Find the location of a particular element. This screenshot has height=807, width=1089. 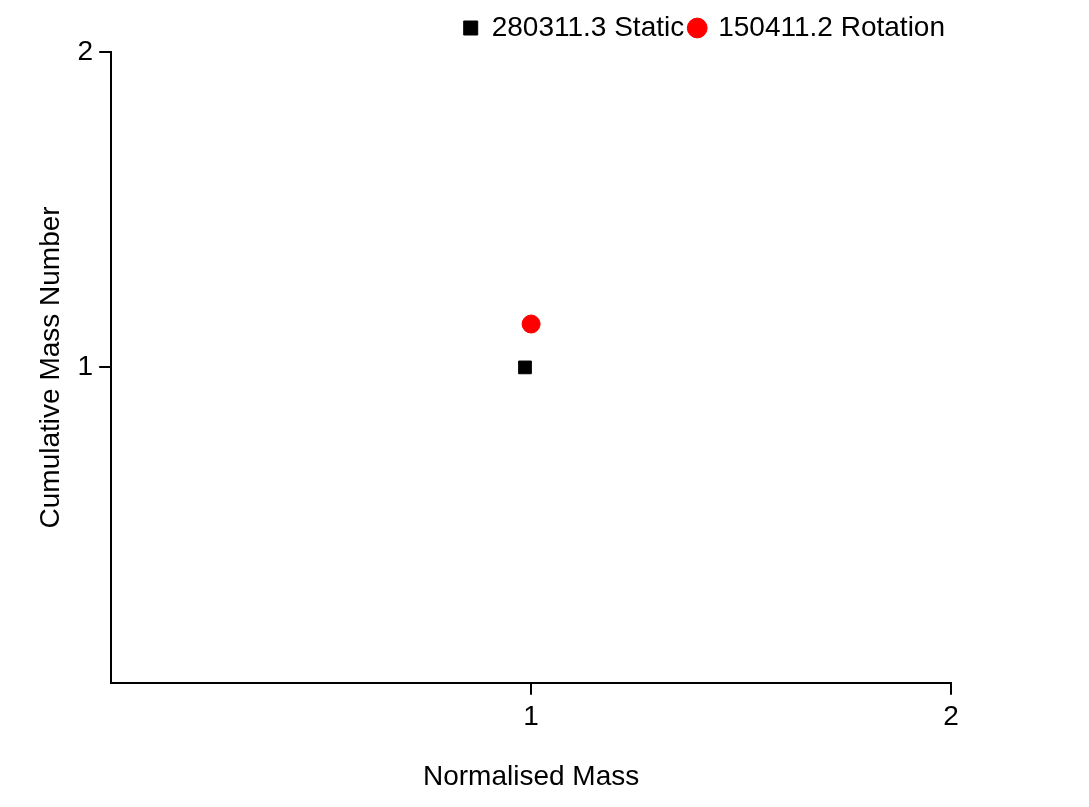

legend-label: 150411.2 Rotation is located at coordinates (832, 26).